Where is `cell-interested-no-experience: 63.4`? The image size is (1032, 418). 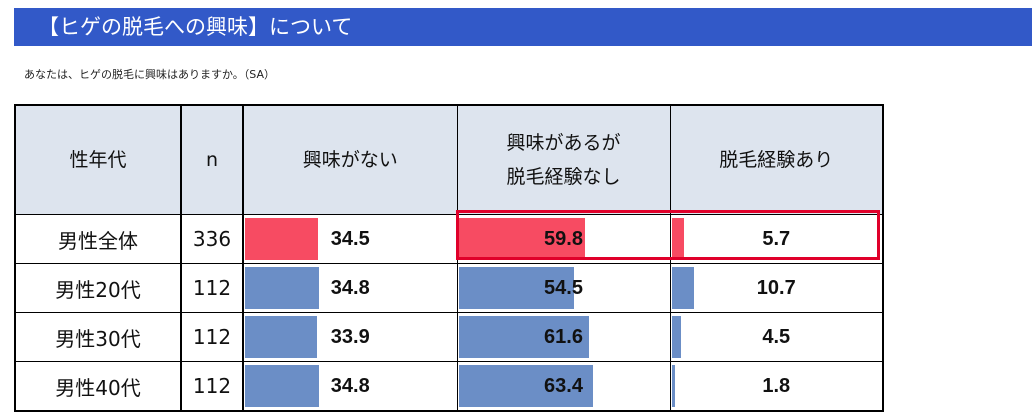
cell-interested-no-experience: 63.4 is located at coordinates (563, 386).